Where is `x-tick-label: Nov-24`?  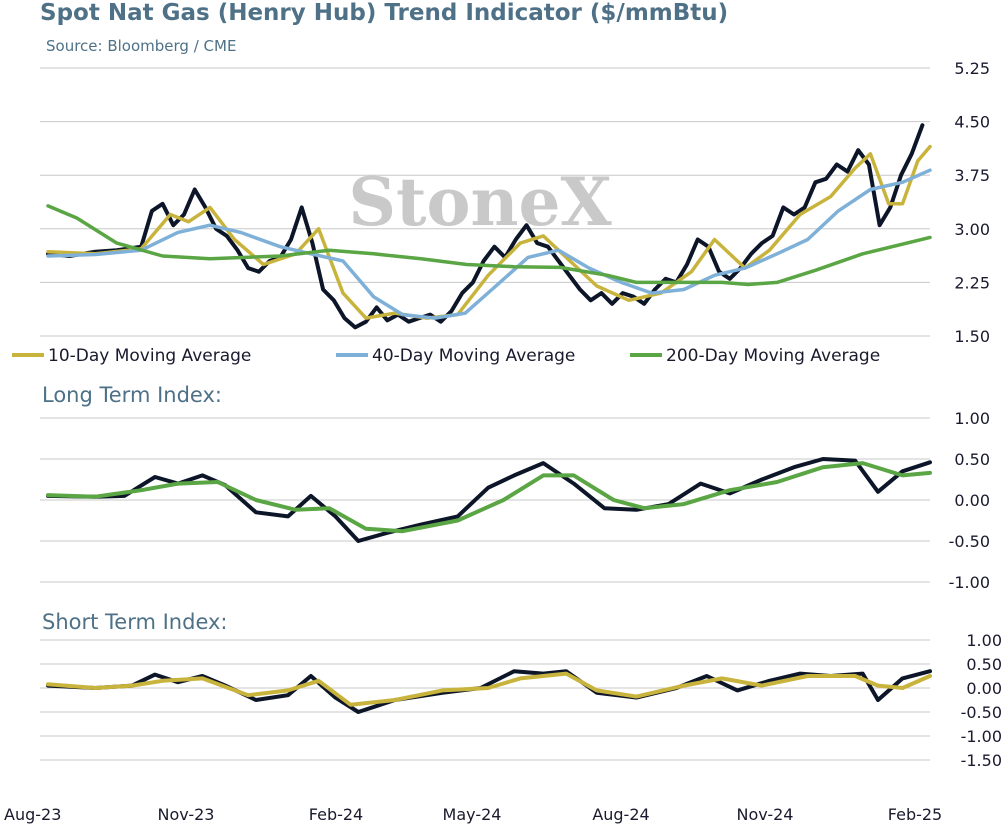 x-tick-label: Nov-24 is located at coordinates (765, 814).